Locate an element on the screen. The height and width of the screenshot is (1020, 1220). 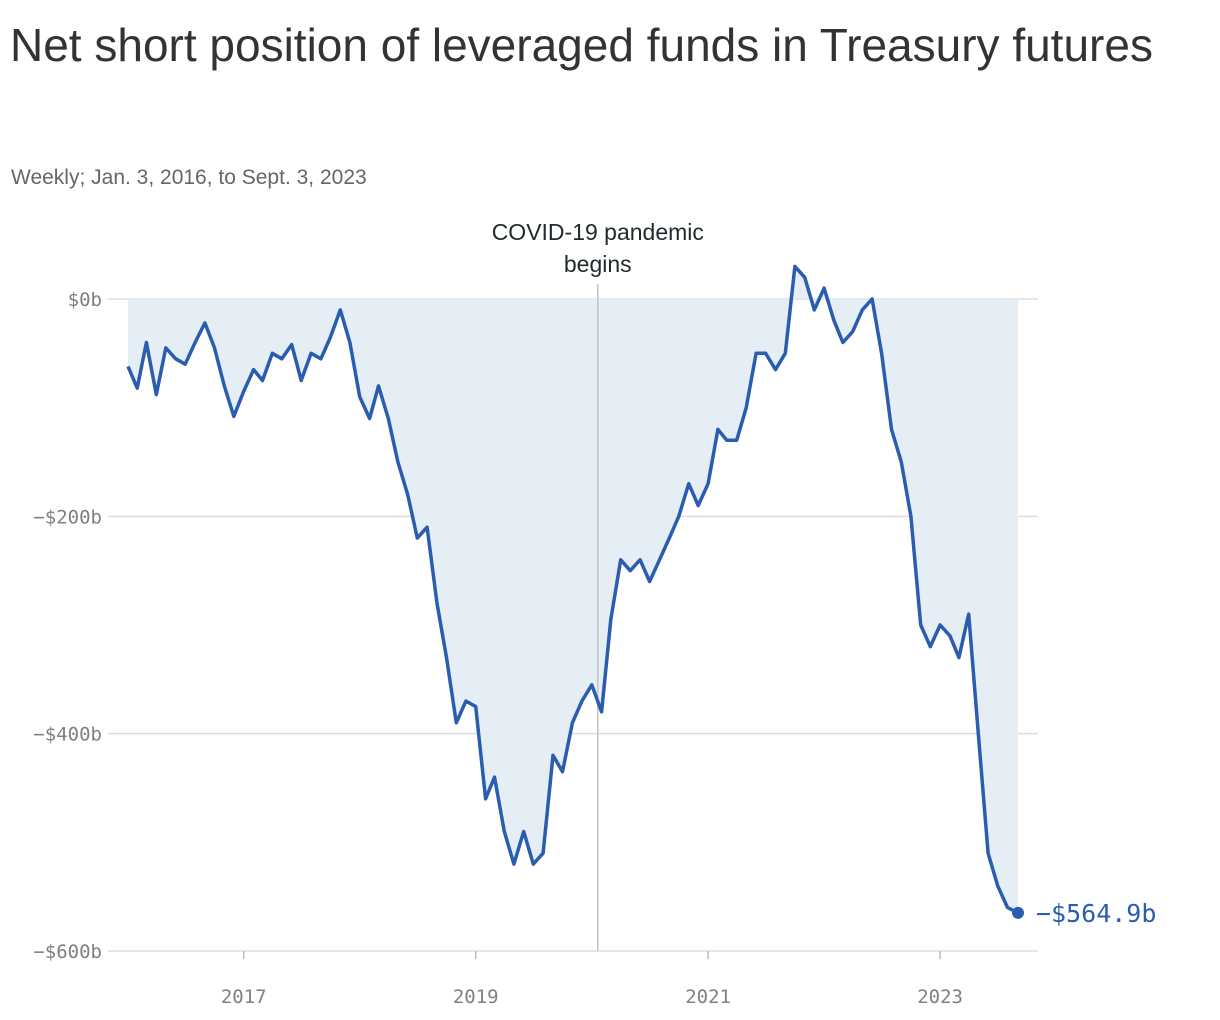
end-value-label: −$564.9b is located at coordinates (1096, 913).